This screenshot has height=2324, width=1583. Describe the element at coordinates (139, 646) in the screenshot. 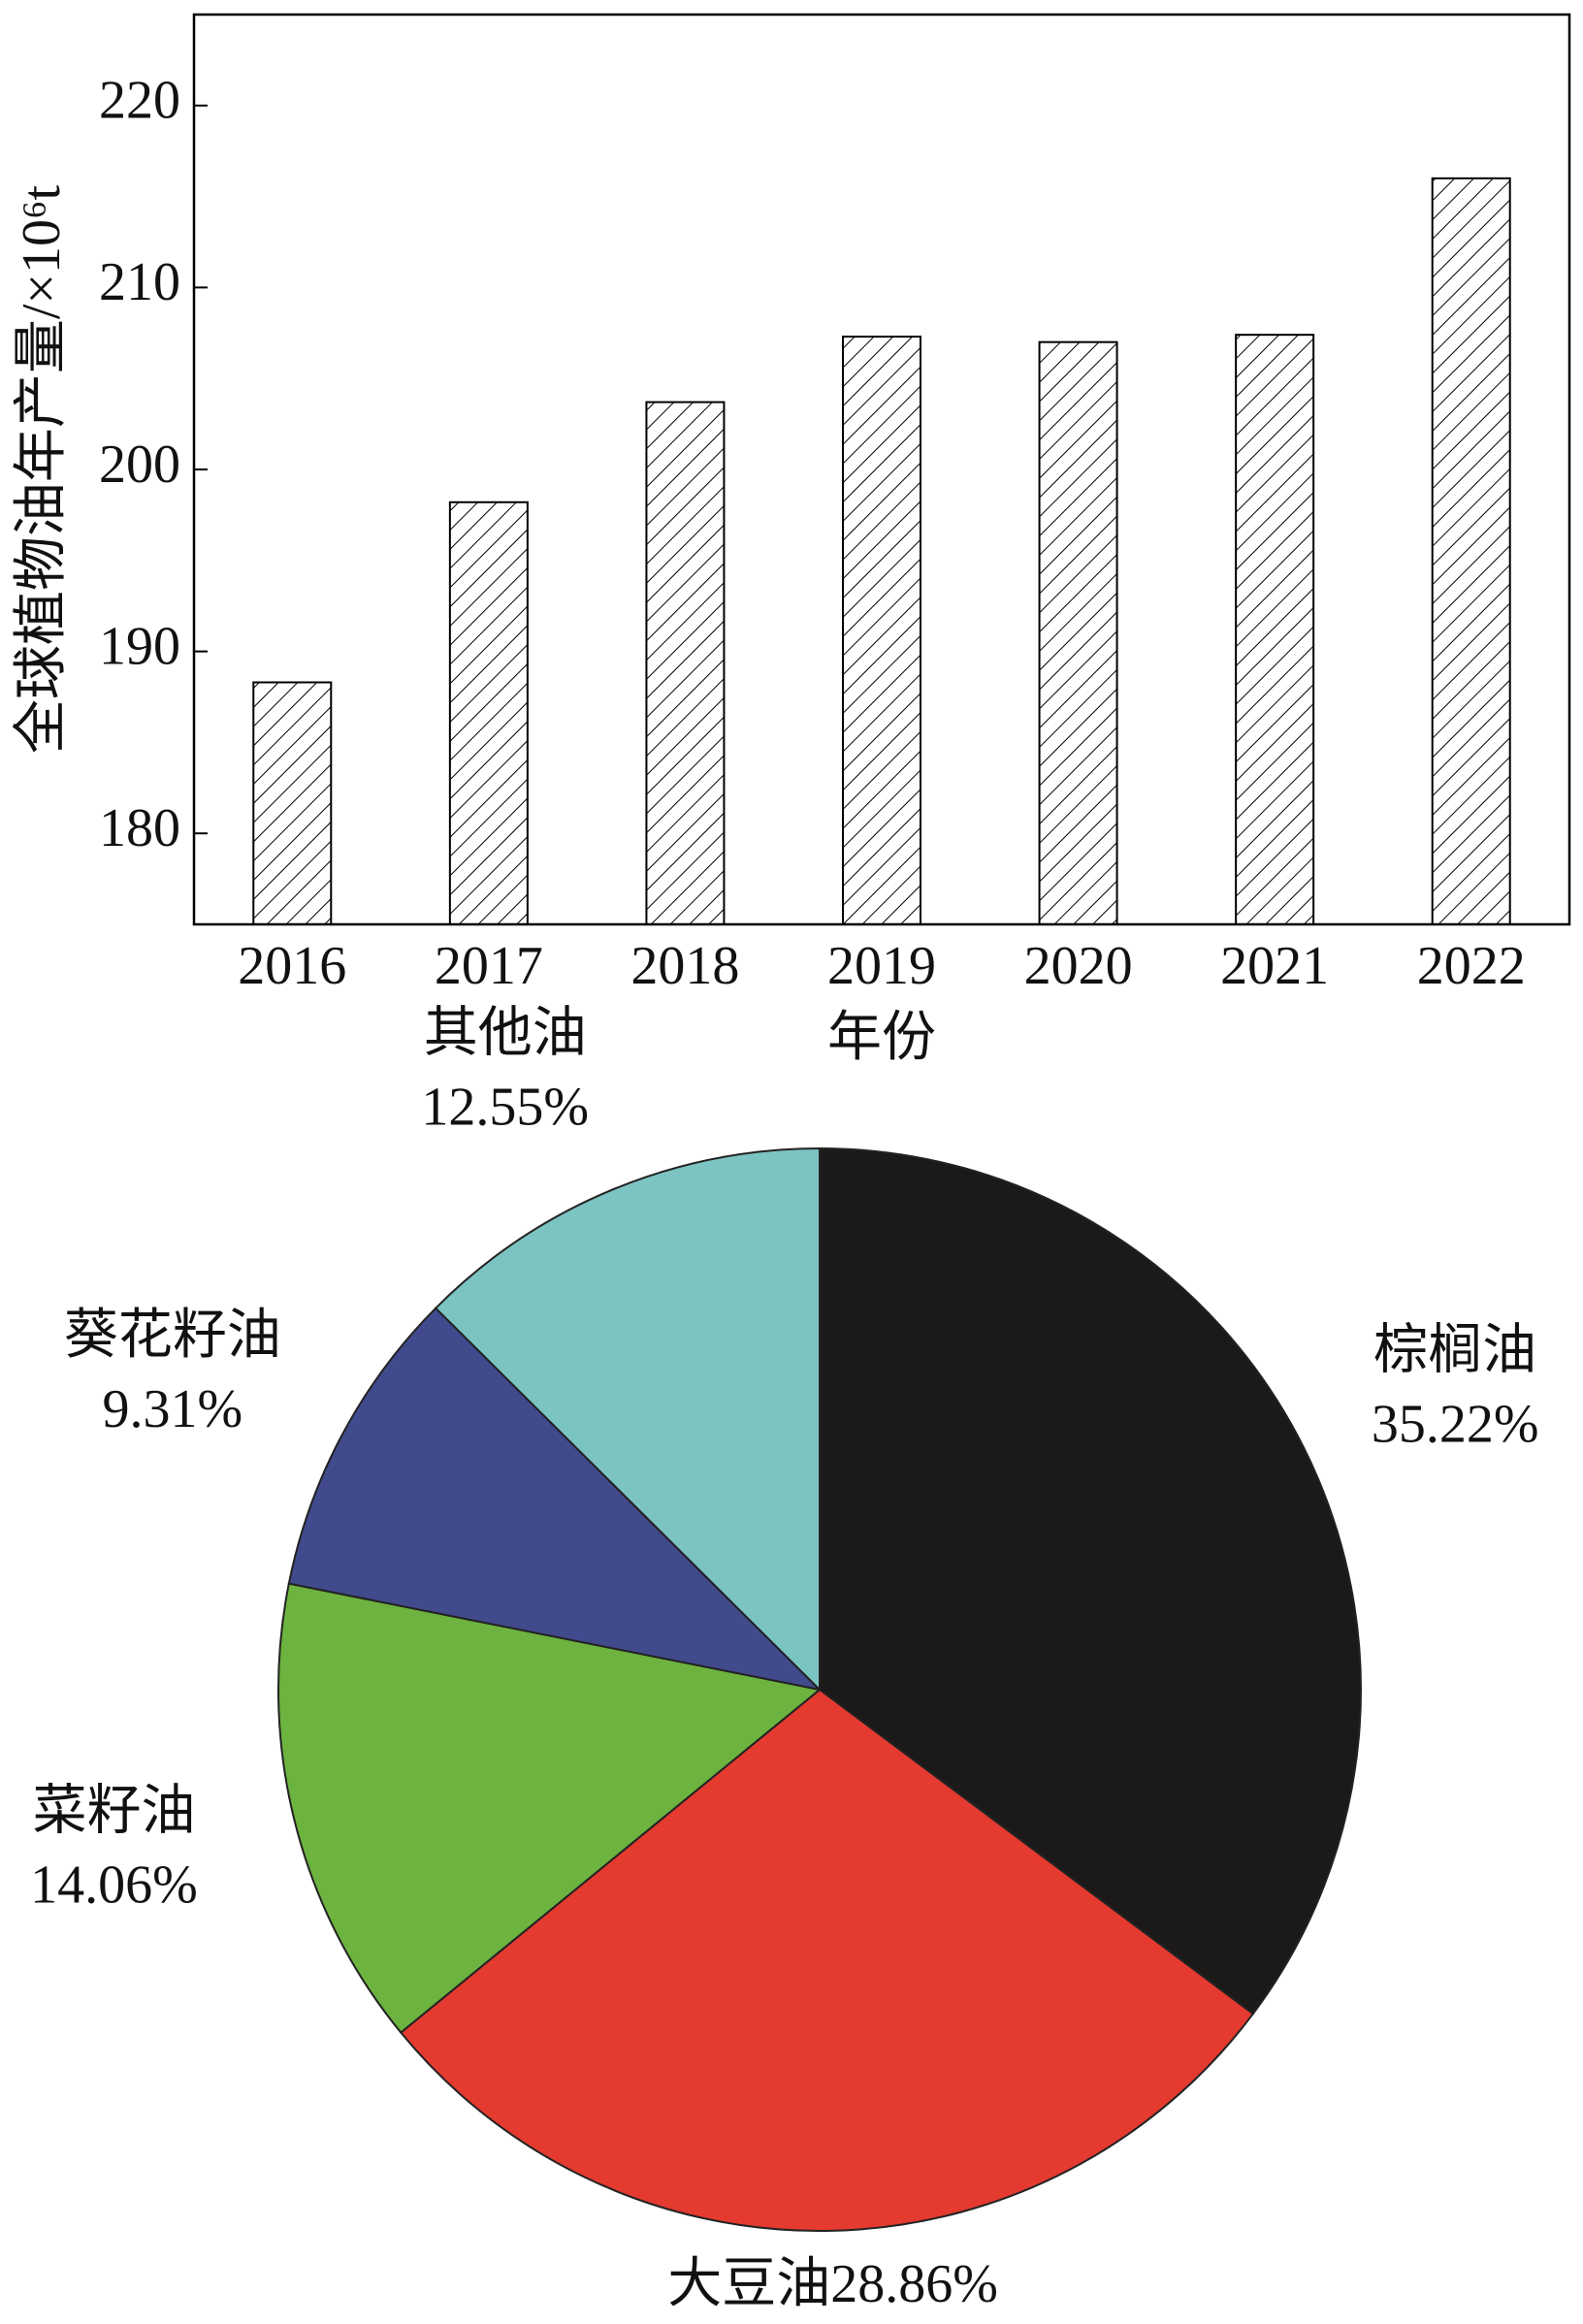

I see `y-tick-label: 190` at that location.